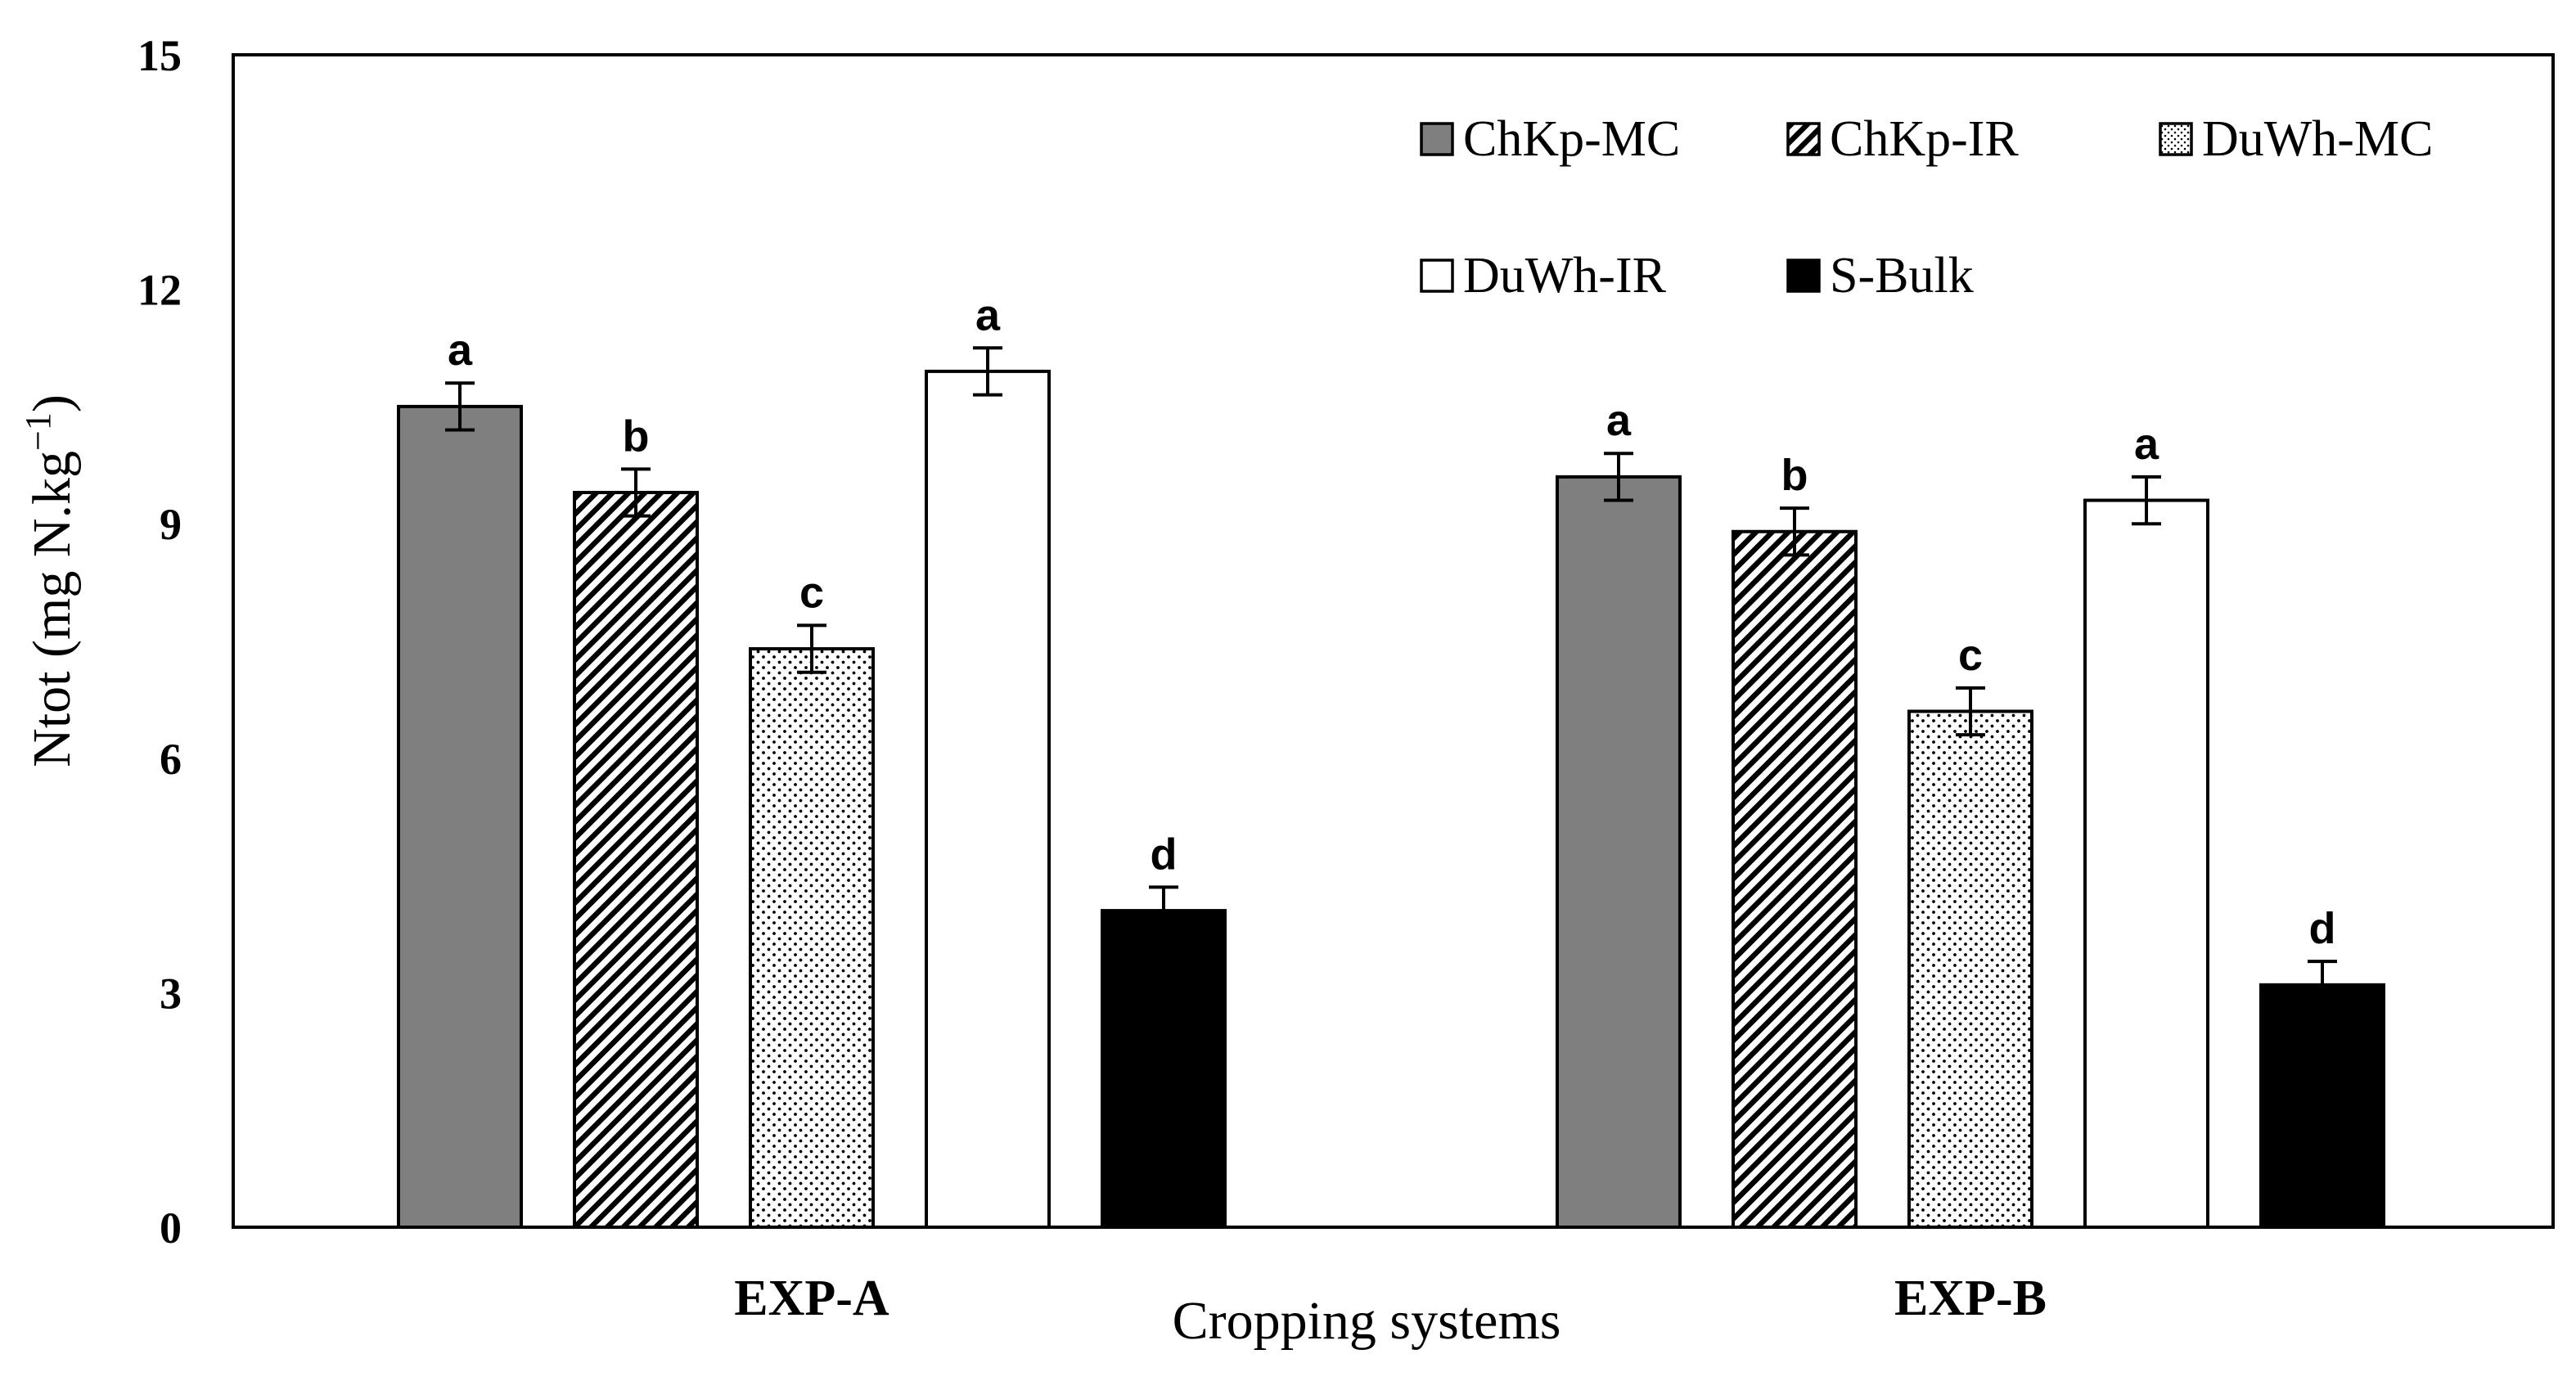  Describe the element at coordinates (811, 1299) in the screenshot. I see `x-category-label-exp-a: EXP-A` at that location.